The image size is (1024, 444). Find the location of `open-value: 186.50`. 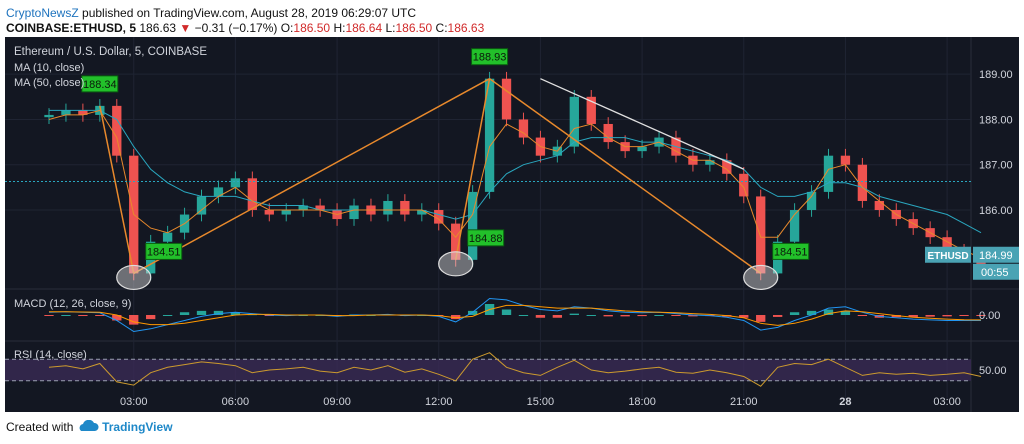

open-value: 186.50 is located at coordinates (312, 28).